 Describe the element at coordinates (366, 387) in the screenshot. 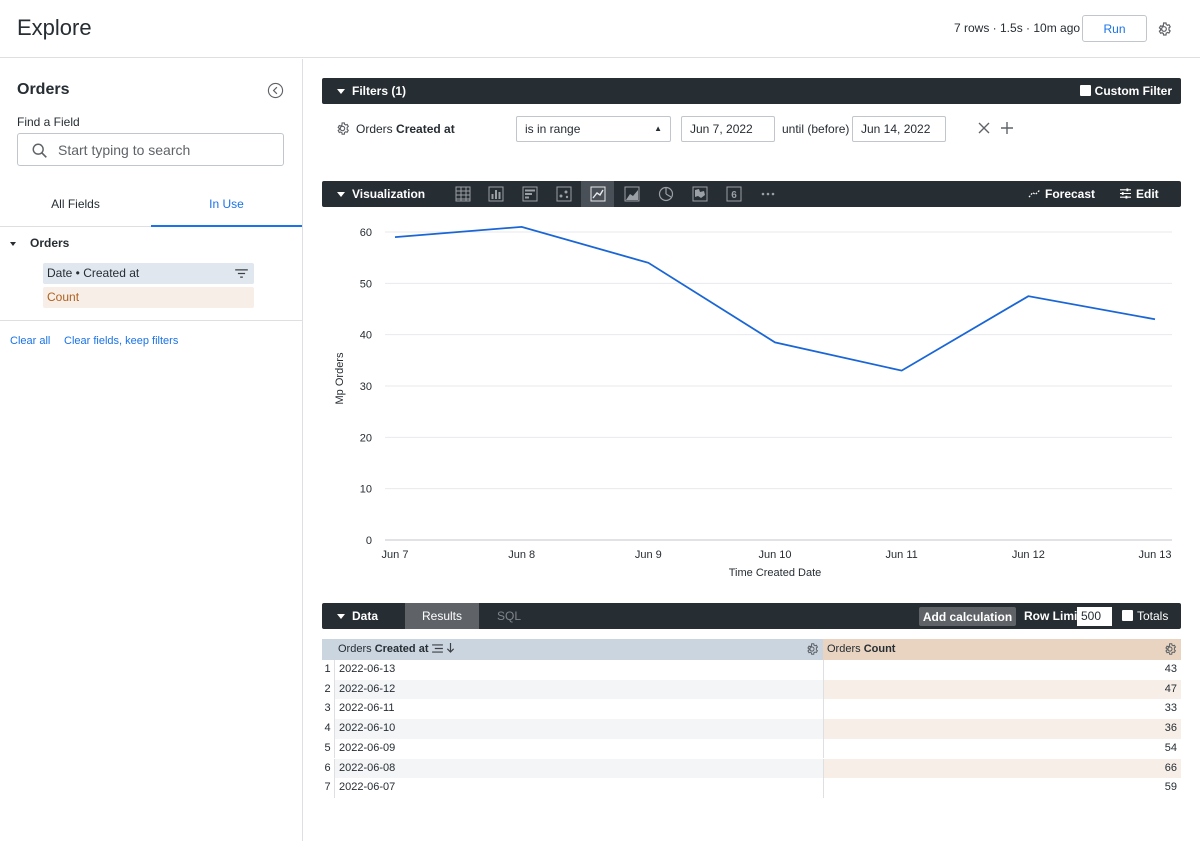

I see `y-tick-label: 30` at that location.